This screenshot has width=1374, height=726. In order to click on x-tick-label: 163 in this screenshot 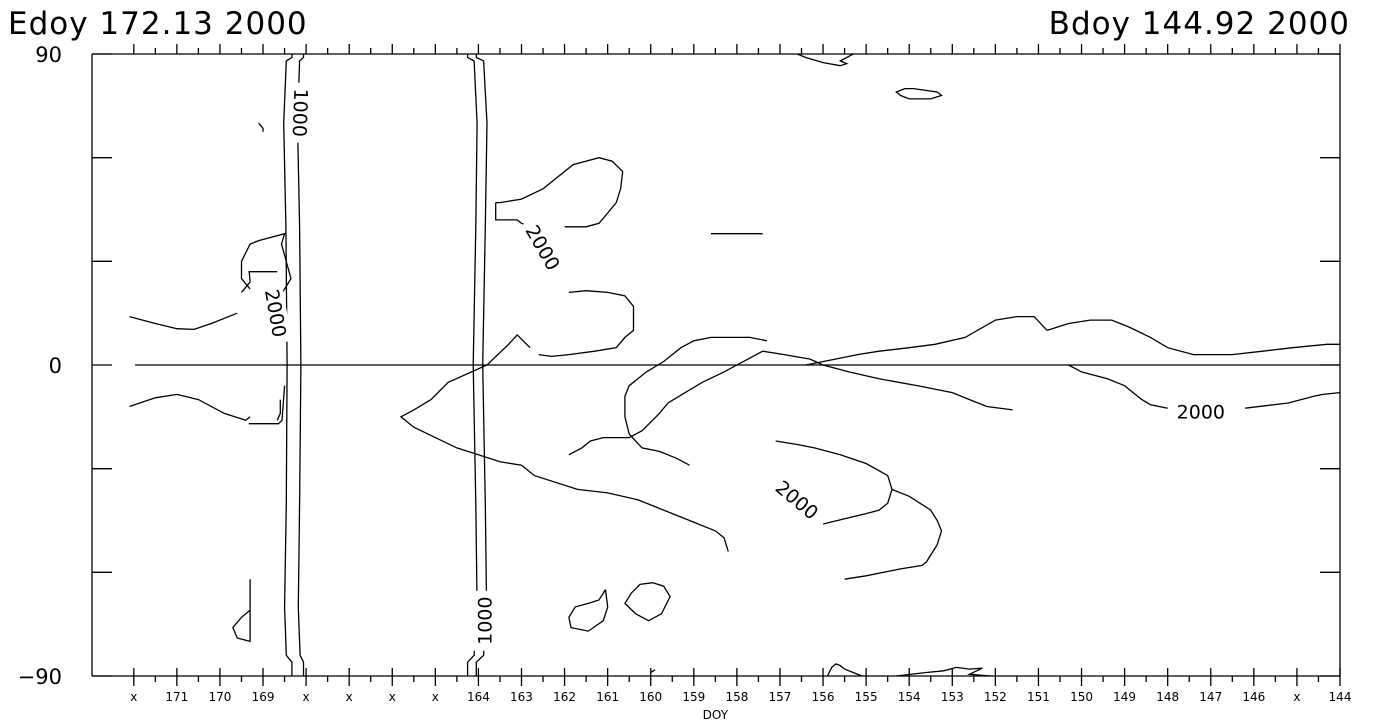, I will do `click(521, 697)`.